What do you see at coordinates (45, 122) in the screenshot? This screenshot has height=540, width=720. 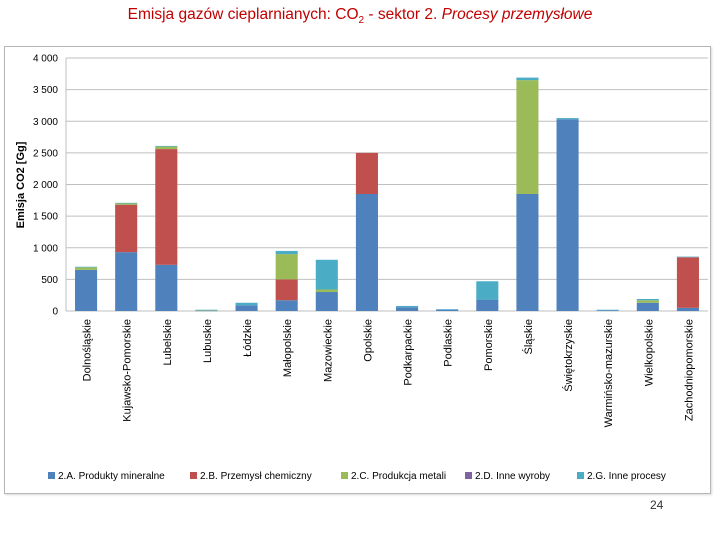 I see `y-tick-label: 3 000` at bounding box center [45, 122].